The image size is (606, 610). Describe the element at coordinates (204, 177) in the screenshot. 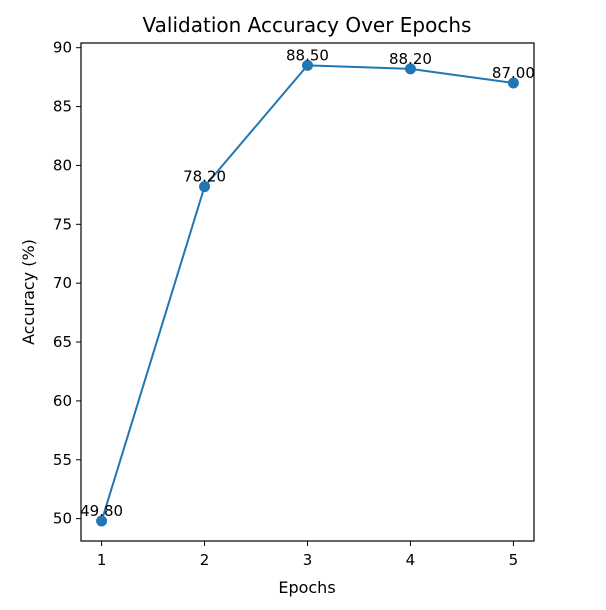

I see `data-label: 78.20` at that location.